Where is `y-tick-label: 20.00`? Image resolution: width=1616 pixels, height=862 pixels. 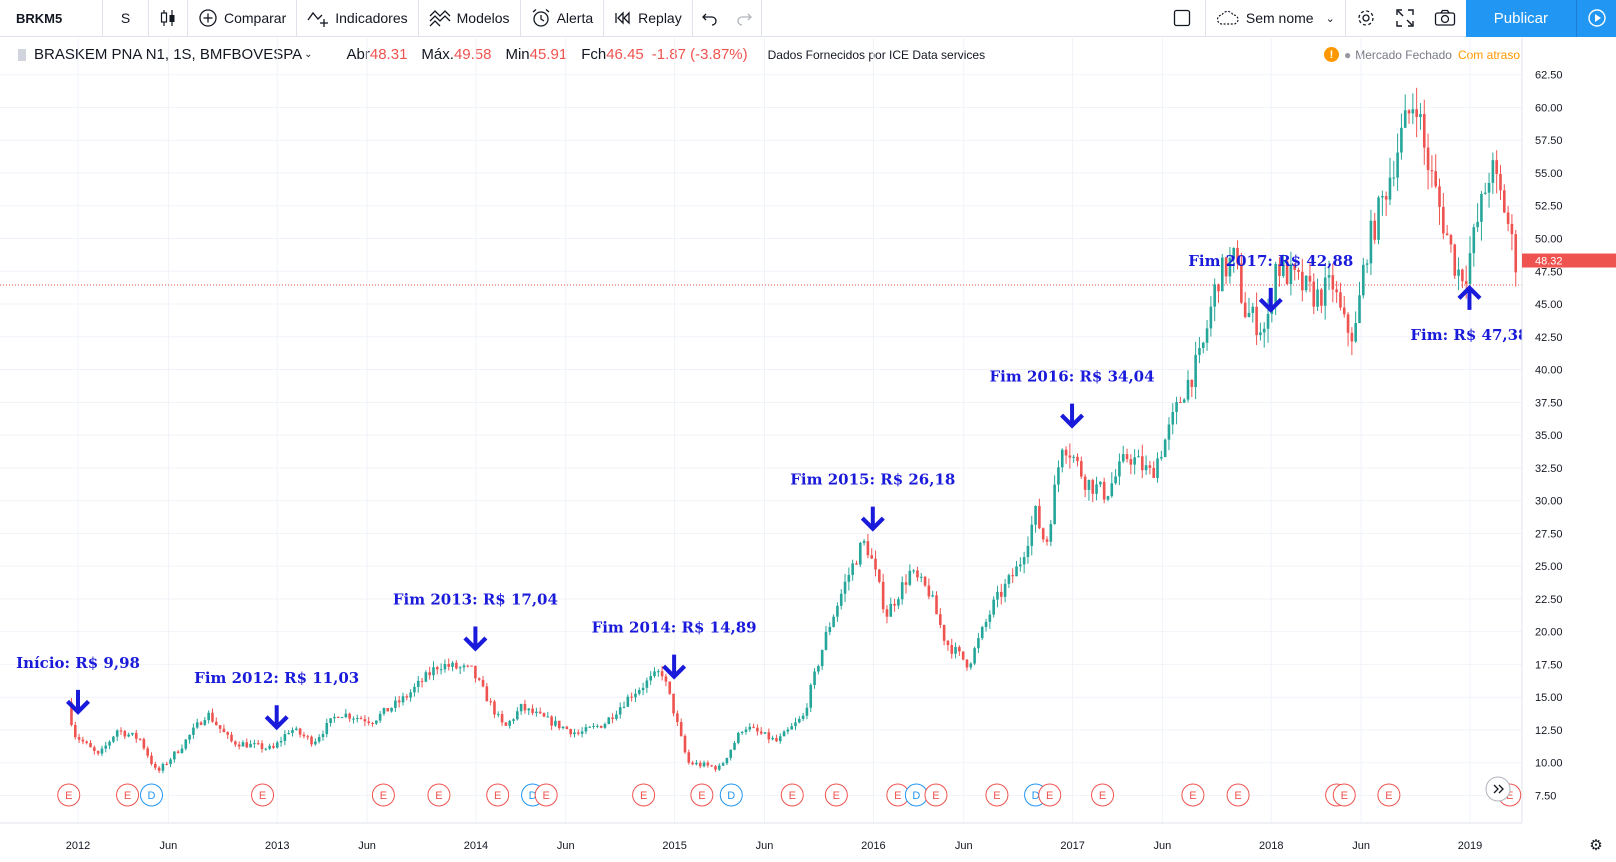 y-tick-label: 20.00 is located at coordinates (1549, 633).